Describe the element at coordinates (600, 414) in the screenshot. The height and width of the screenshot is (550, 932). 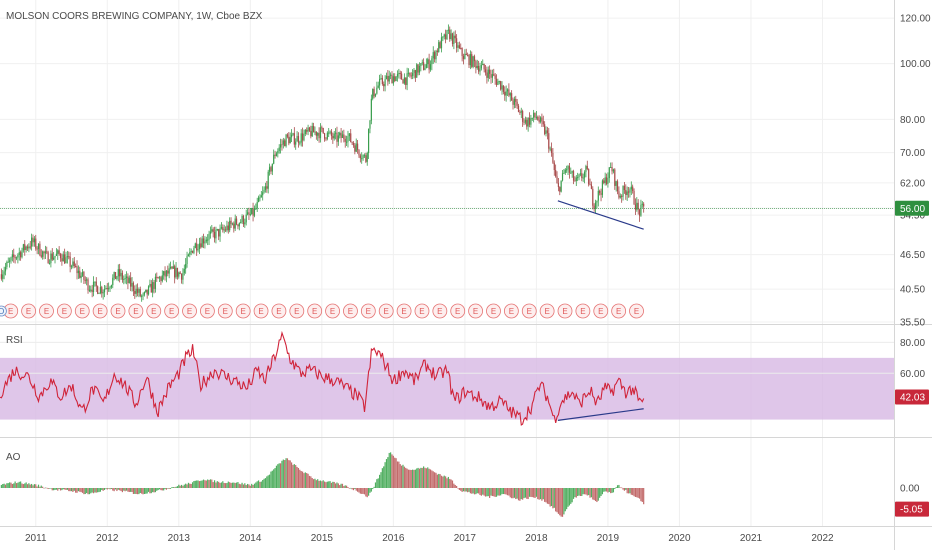
I see `rsi-trendline` at that location.